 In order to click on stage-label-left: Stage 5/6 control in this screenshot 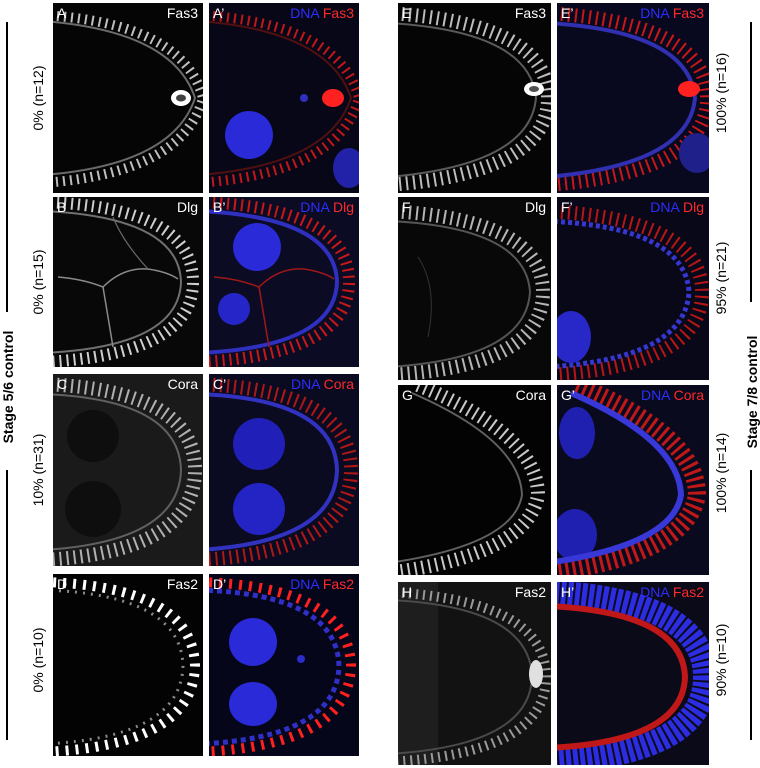, I will do `click(8, 387)`.